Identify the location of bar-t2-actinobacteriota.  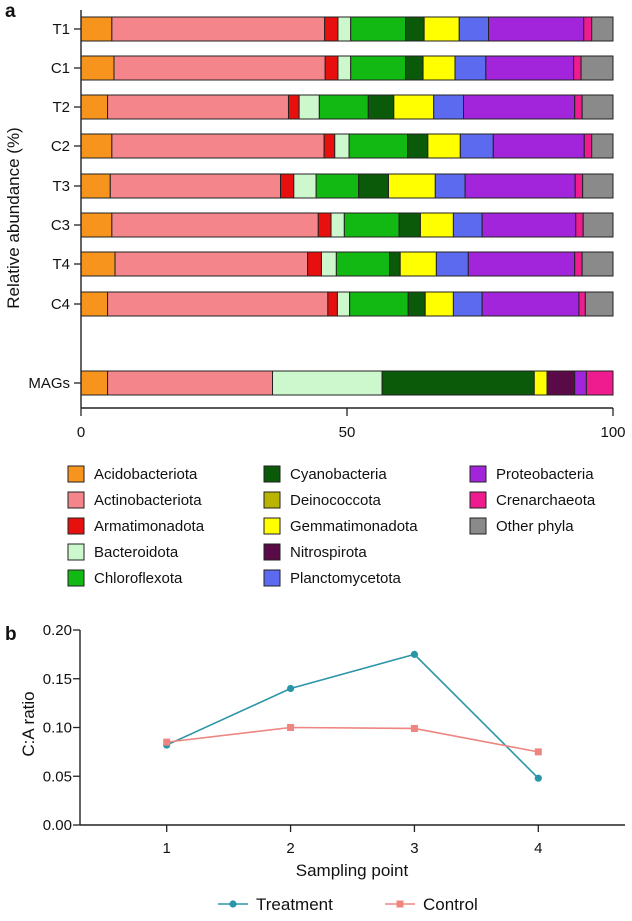
(198, 107).